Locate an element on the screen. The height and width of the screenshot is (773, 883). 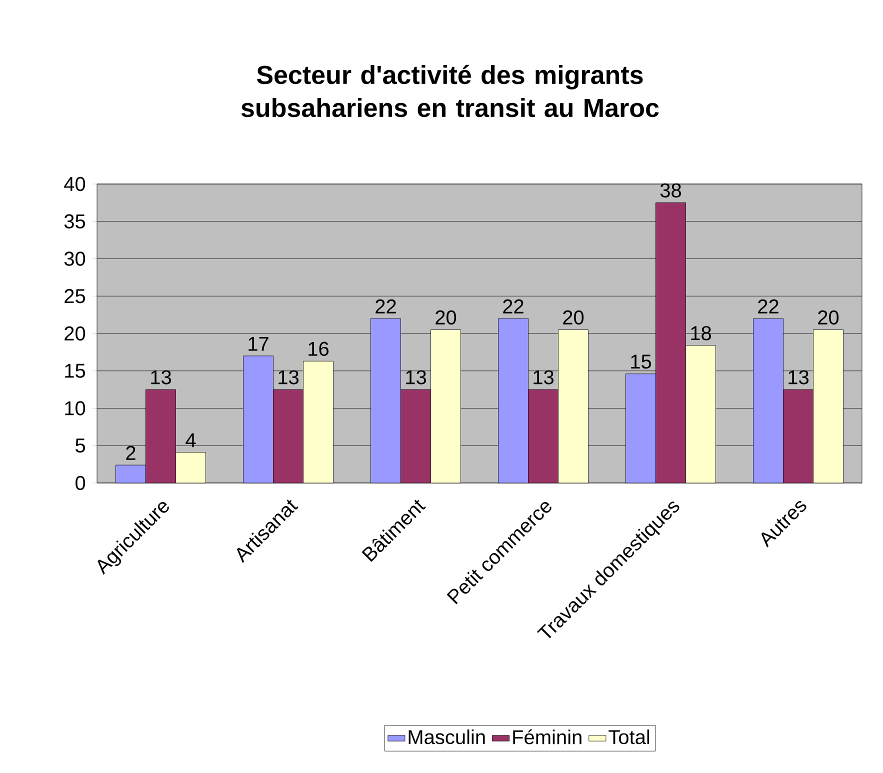
data-label: 16 is located at coordinates (318, 349).